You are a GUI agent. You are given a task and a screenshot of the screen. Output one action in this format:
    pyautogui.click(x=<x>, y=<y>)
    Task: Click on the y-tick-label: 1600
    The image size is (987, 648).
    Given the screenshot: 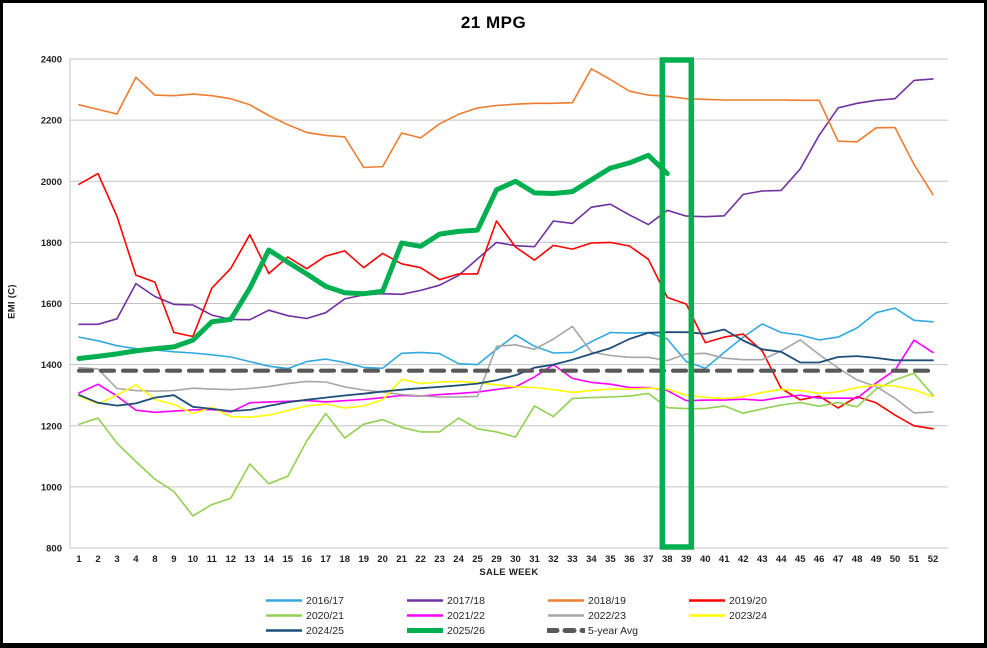 What is the action you would take?
    pyautogui.click(x=51, y=304)
    